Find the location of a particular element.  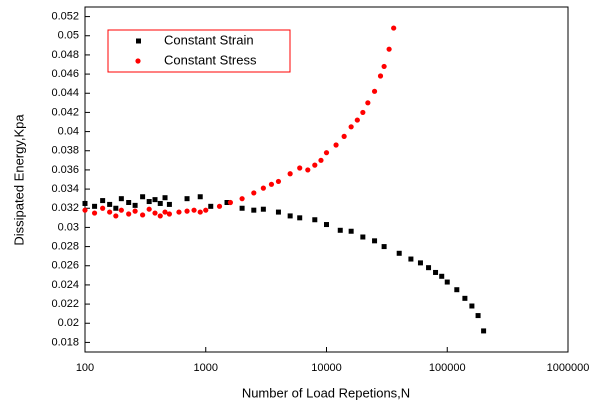

y-tick-label: 0.034 is located at coordinates (65, 189).